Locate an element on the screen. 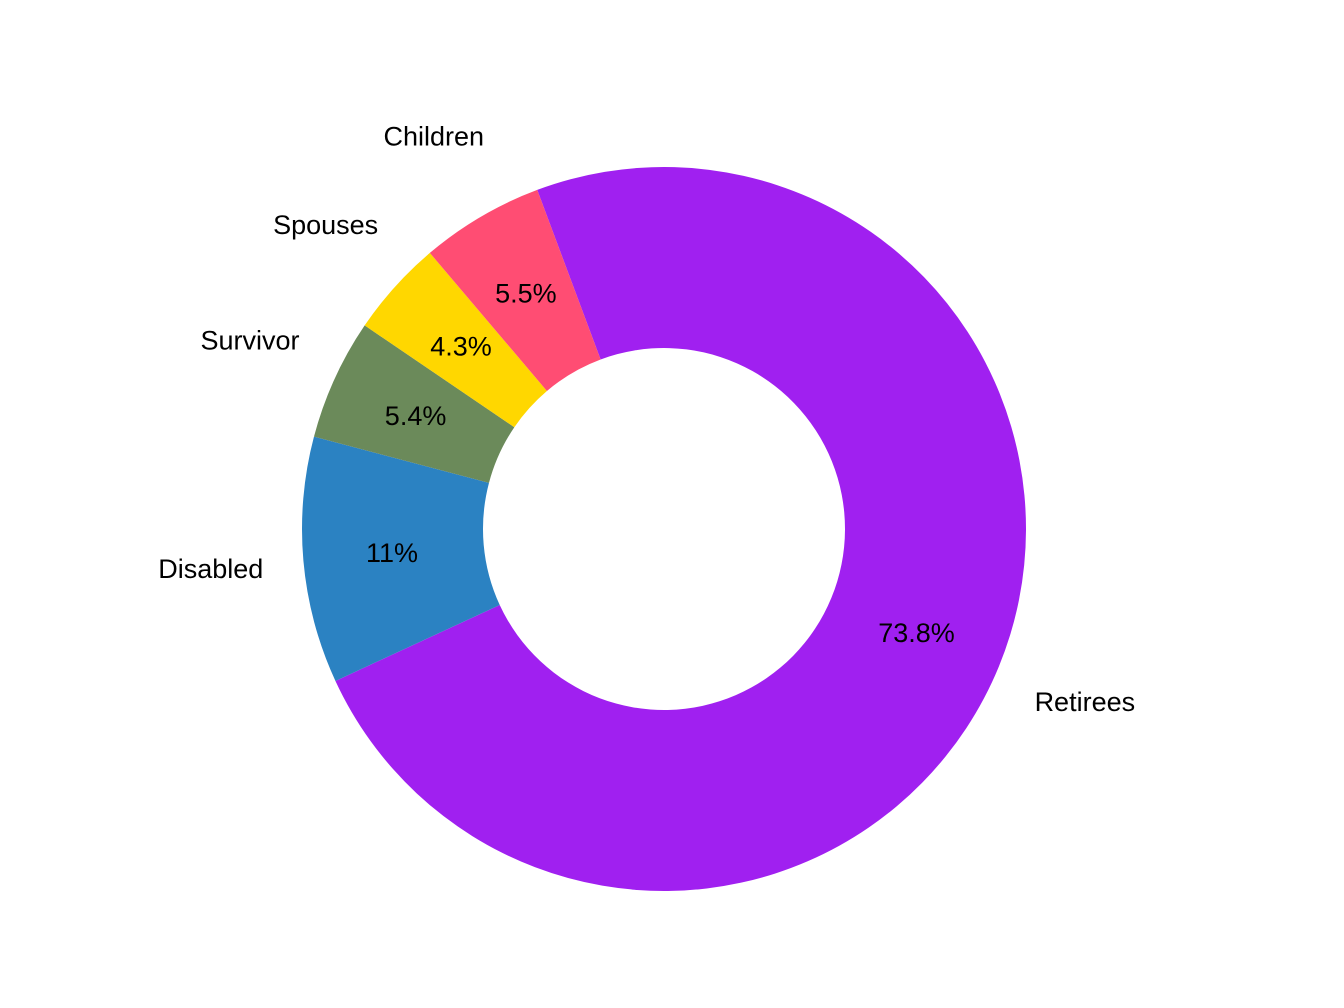  category-label-disabled: Disabled is located at coordinates (210, 569).